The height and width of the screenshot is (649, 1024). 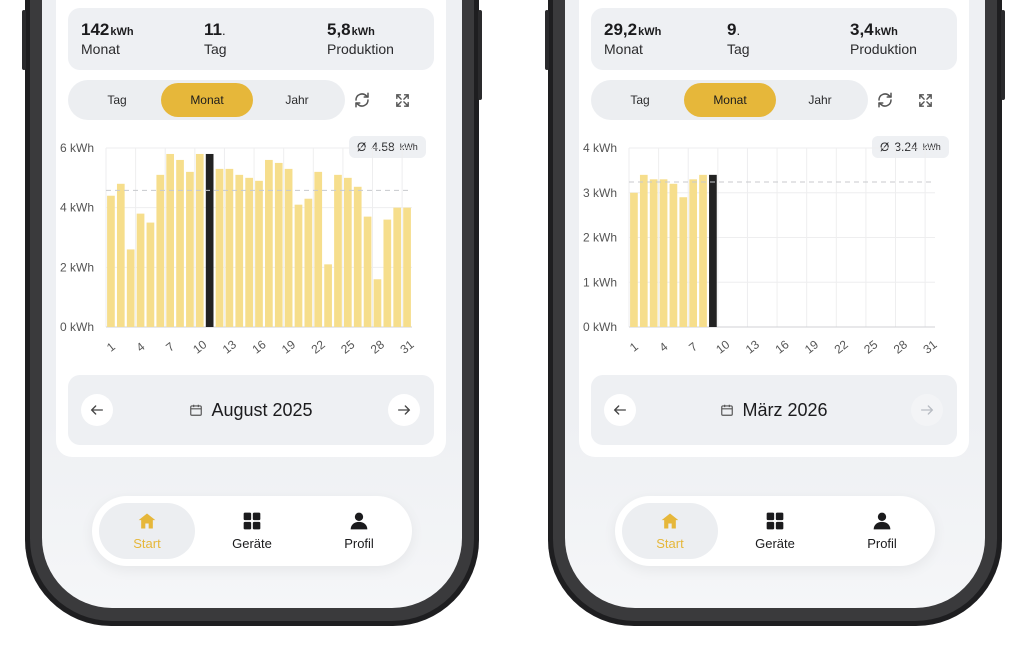 I want to click on x-tick-label: 4, so click(x=141, y=346).